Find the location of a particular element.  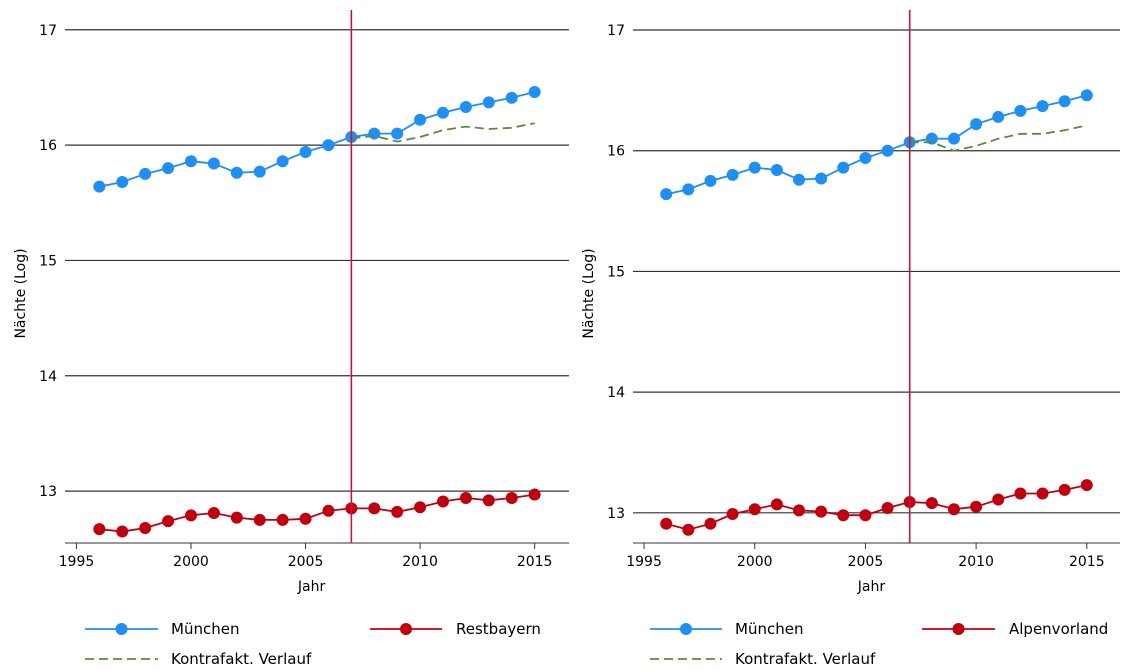

y-tick-label: 13 is located at coordinates (616, 514).